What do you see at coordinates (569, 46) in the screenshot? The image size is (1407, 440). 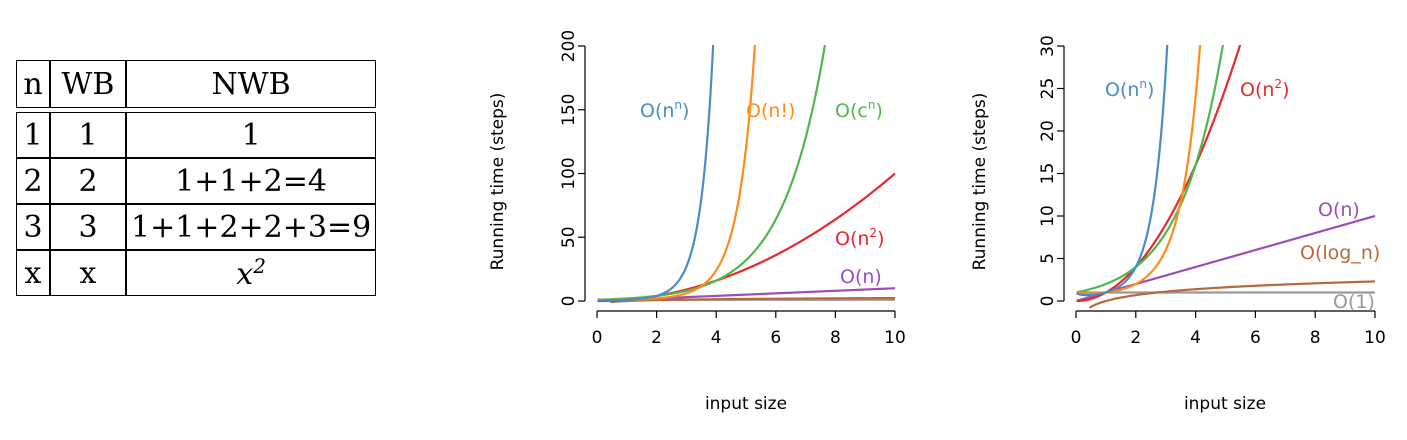 I see `y-tick-label: 200` at bounding box center [569, 46].